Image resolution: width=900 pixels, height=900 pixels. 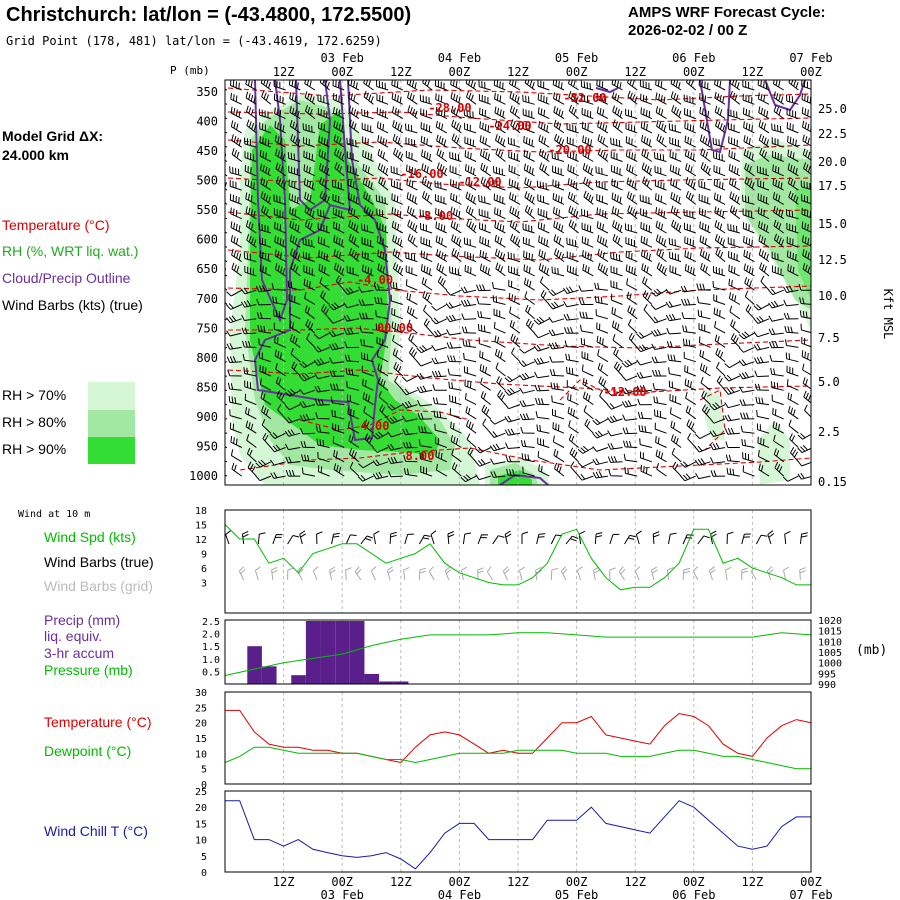 What do you see at coordinates (727, 12) in the screenshot?
I see `forecast-cycle-label: AMPS WRF Forecast Cycle:` at bounding box center [727, 12].